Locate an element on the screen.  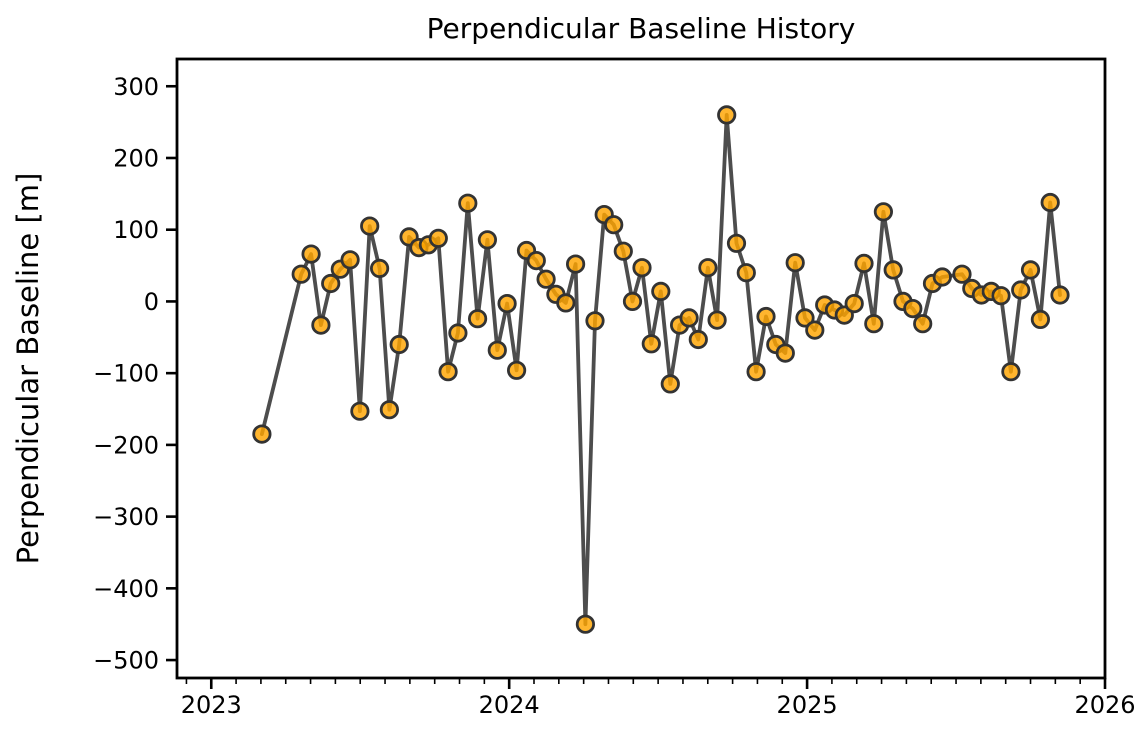
y-tick-label: −300 is located at coordinates (126, 517).